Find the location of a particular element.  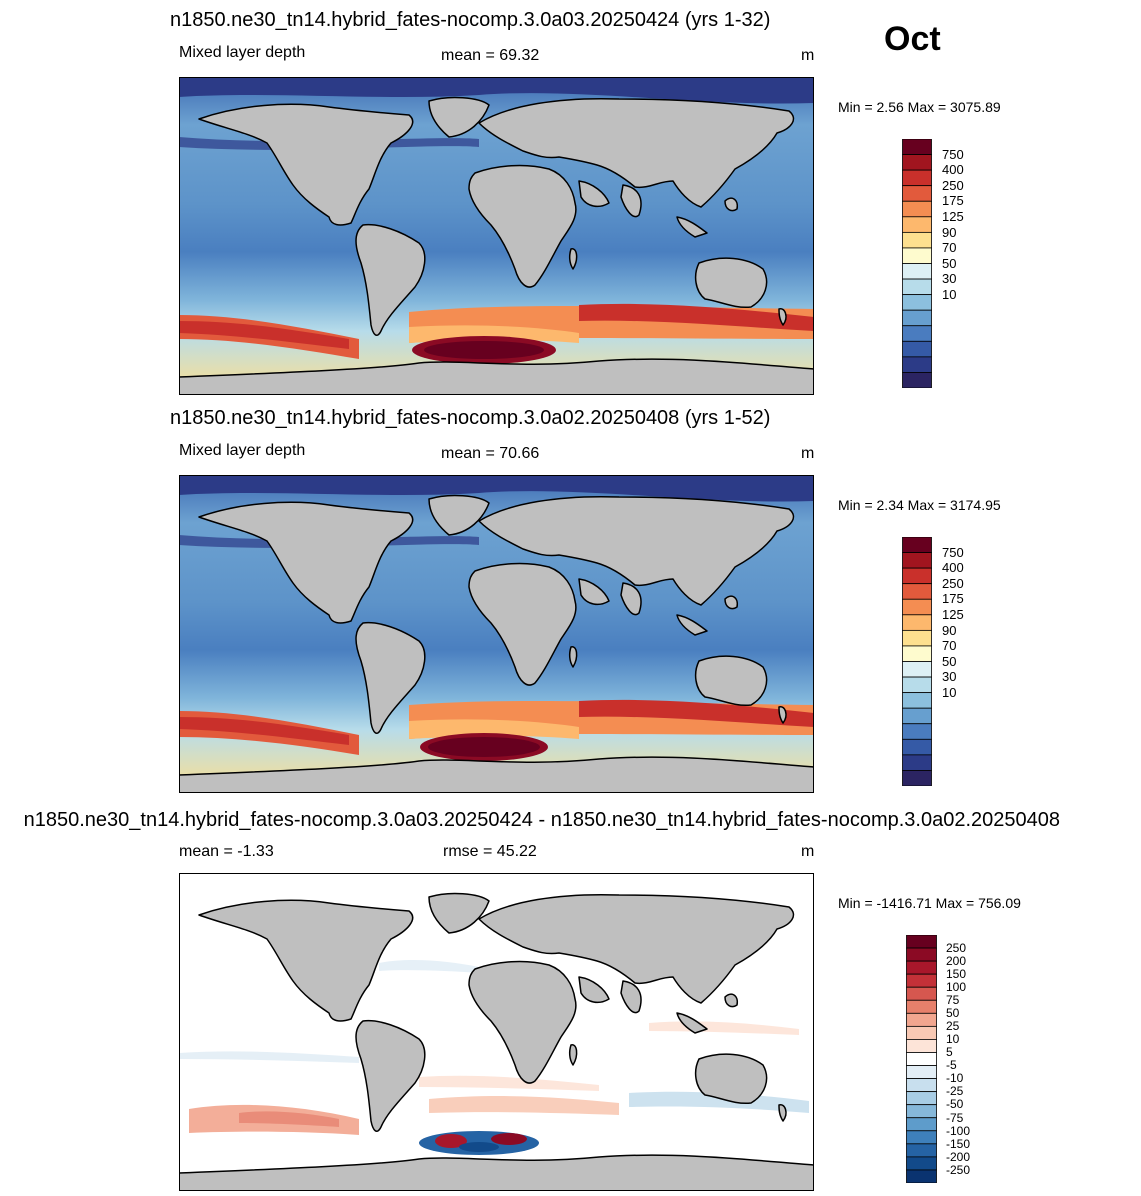

north-america is located at coordinates (306, 164).